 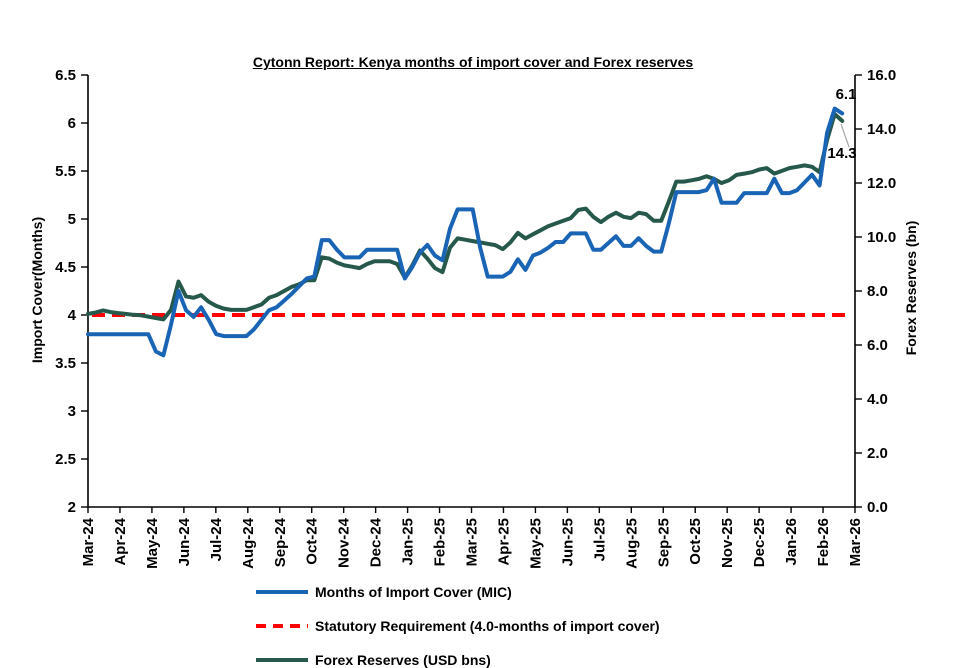 I want to click on legend-item-forex: Forex Reserves (USD bns), so click(x=458, y=659).